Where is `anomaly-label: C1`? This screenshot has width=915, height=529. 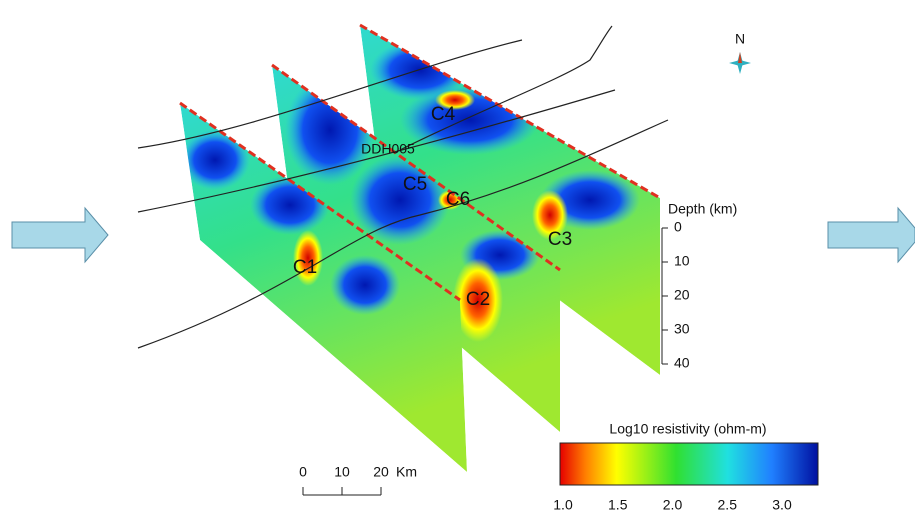 anomaly-label: C1 is located at coordinates (305, 267).